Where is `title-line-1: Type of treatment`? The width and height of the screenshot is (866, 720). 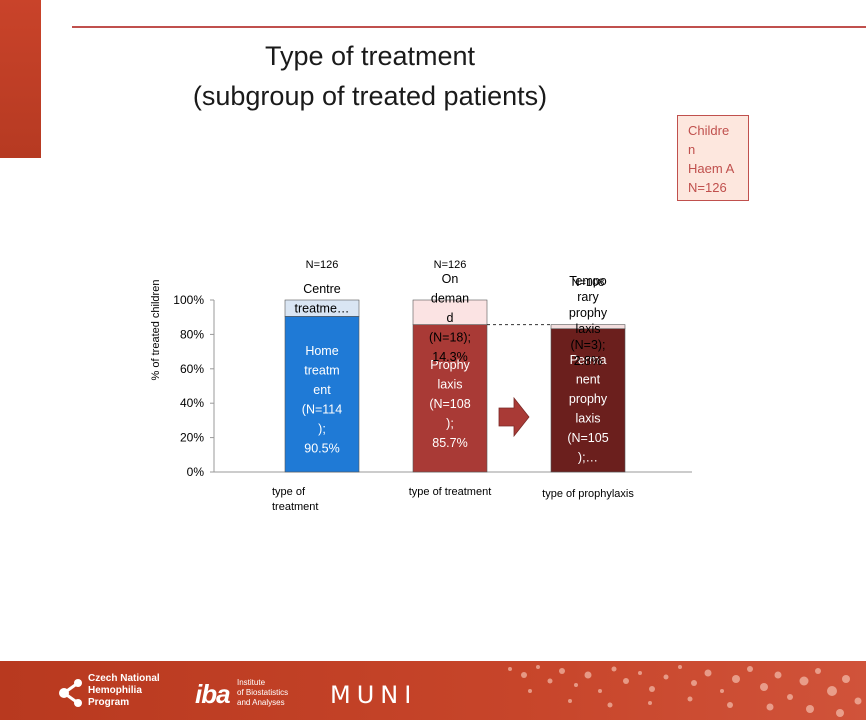
title-line-1: Type of treatment is located at coordinates (370, 56).